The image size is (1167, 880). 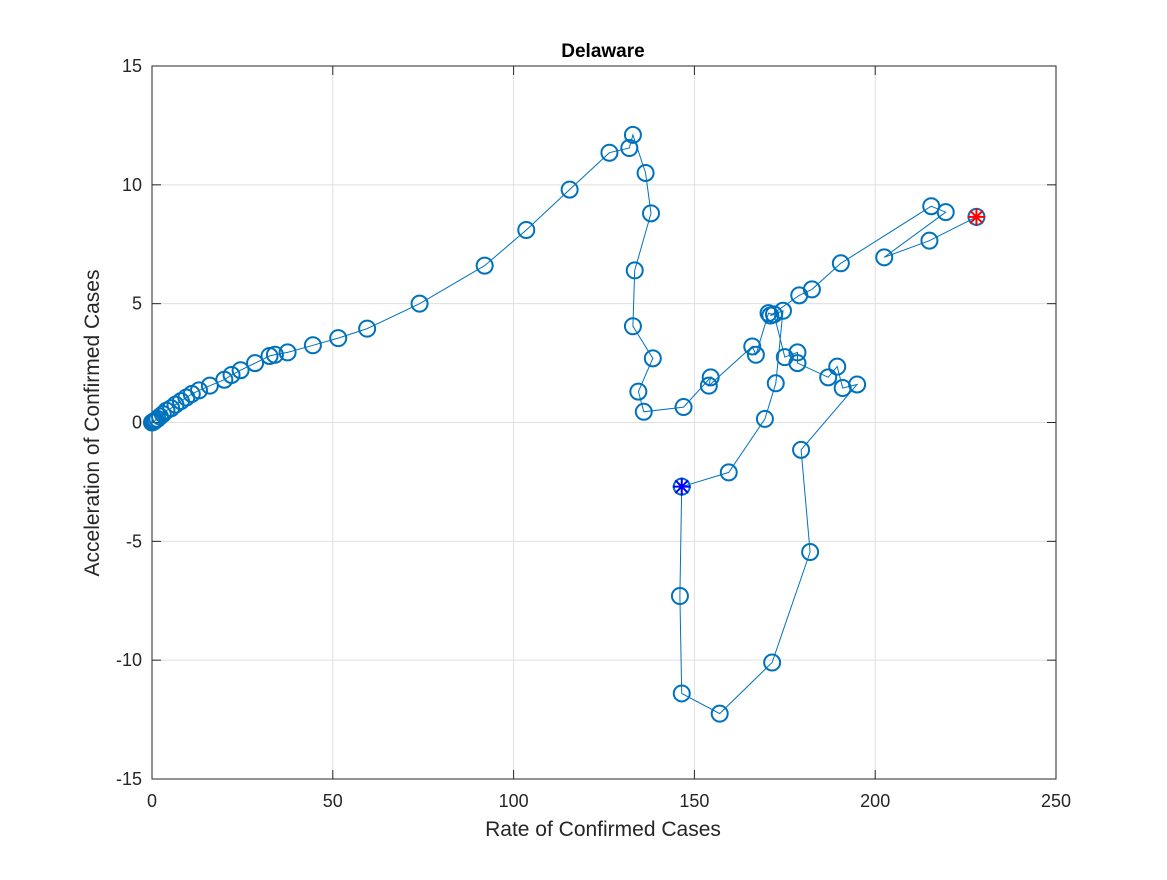 I want to click on x-tick-label: 50, so click(x=333, y=801).